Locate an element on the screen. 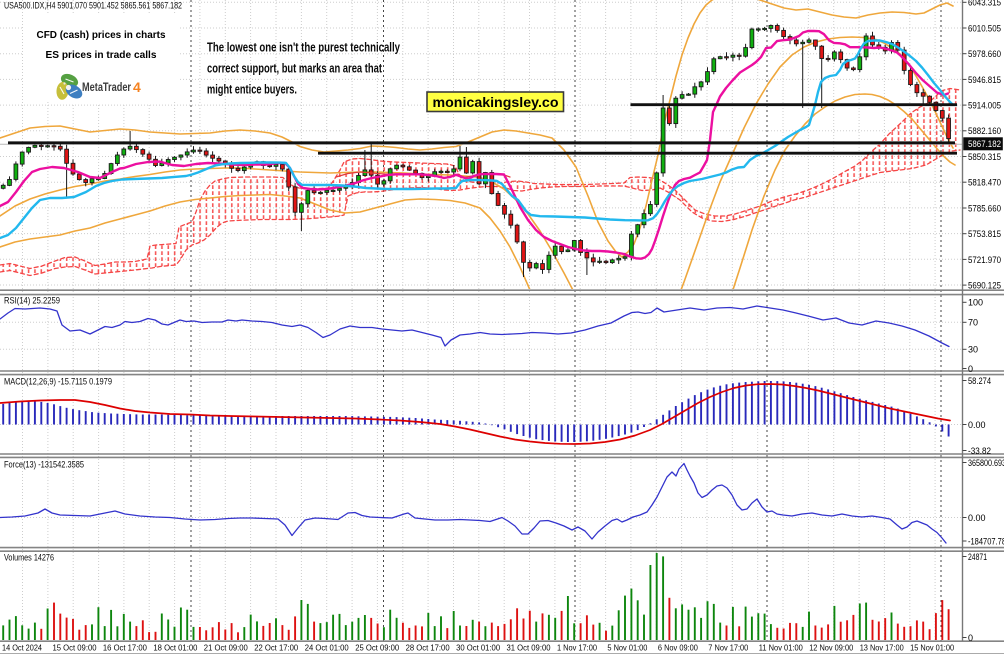 The width and height of the screenshot is (1004, 657). svg-text: -33.82 is located at coordinates (979, 451).